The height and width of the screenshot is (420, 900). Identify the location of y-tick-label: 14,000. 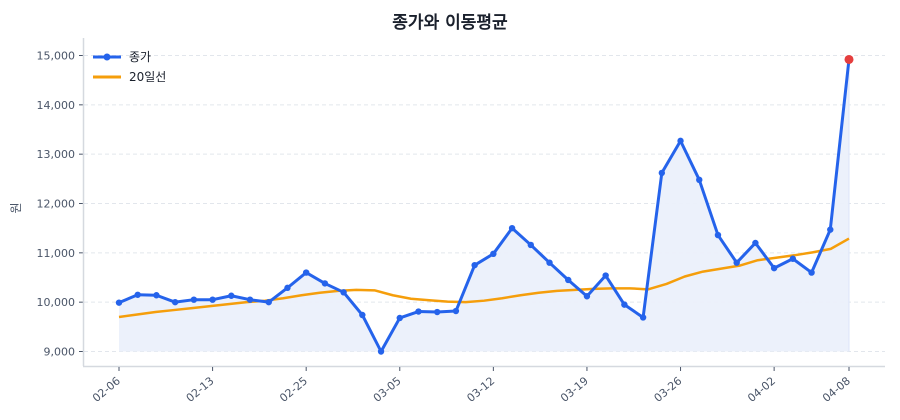
(56, 105).